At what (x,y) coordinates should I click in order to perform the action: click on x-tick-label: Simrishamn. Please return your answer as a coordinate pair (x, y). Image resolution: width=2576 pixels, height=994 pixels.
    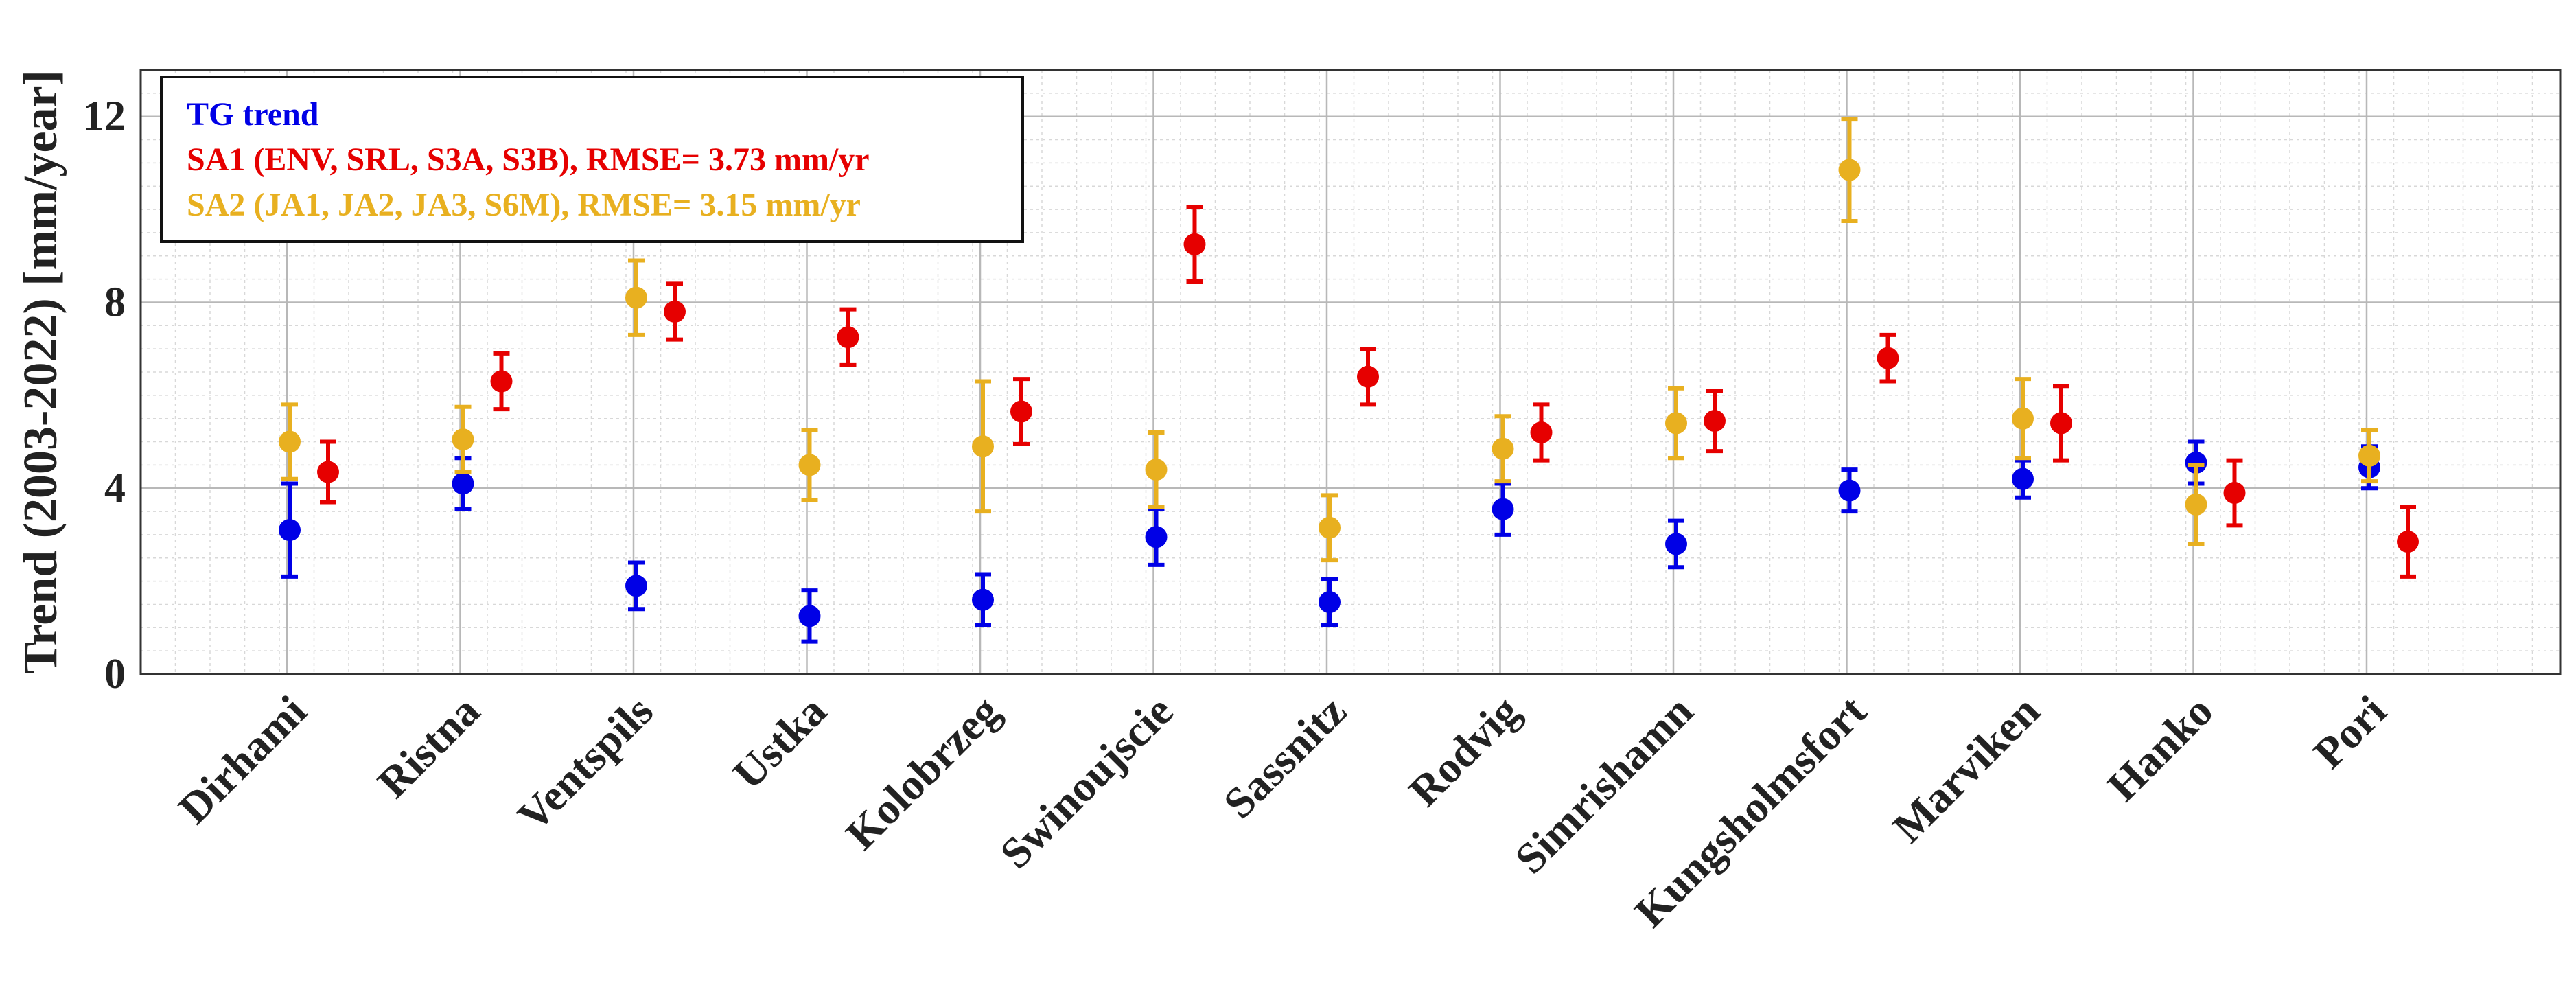
    Looking at the image, I should click on (1603, 784).